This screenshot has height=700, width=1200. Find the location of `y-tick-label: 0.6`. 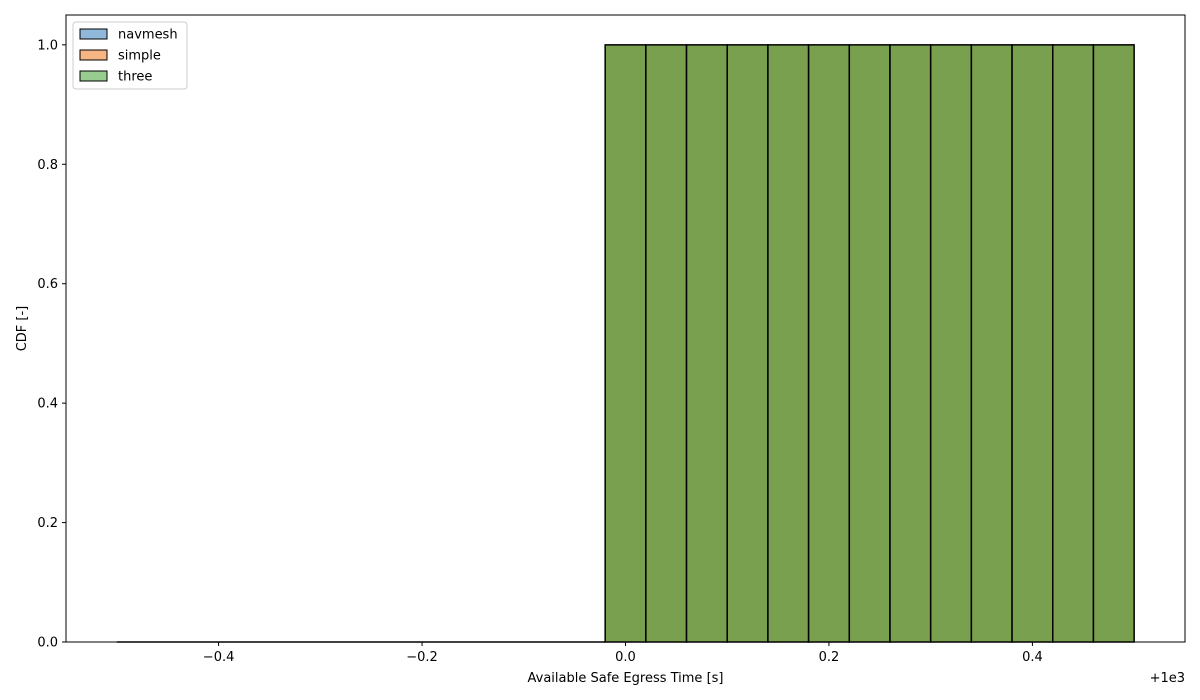

y-tick-label: 0.6 is located at coordinates (47, 284).